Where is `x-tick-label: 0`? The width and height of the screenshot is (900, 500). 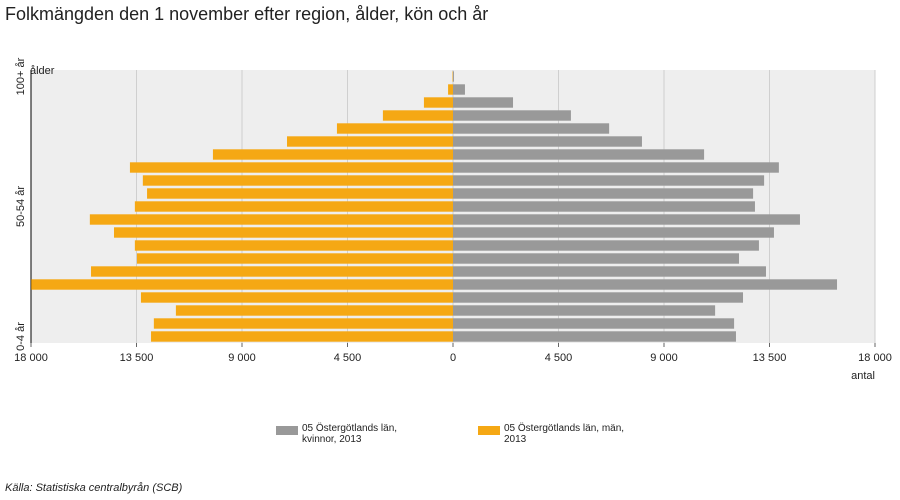 x-tick-label: 0 is located at coordinates (453, 358).